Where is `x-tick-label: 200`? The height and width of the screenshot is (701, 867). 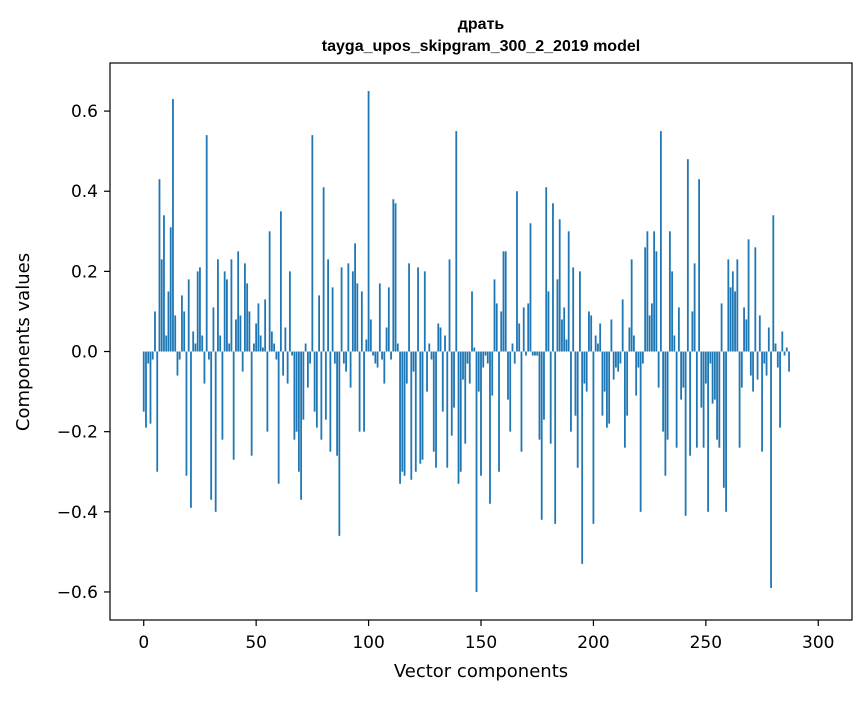 x-tick-label: 200 is located at coordinates (593, 643).